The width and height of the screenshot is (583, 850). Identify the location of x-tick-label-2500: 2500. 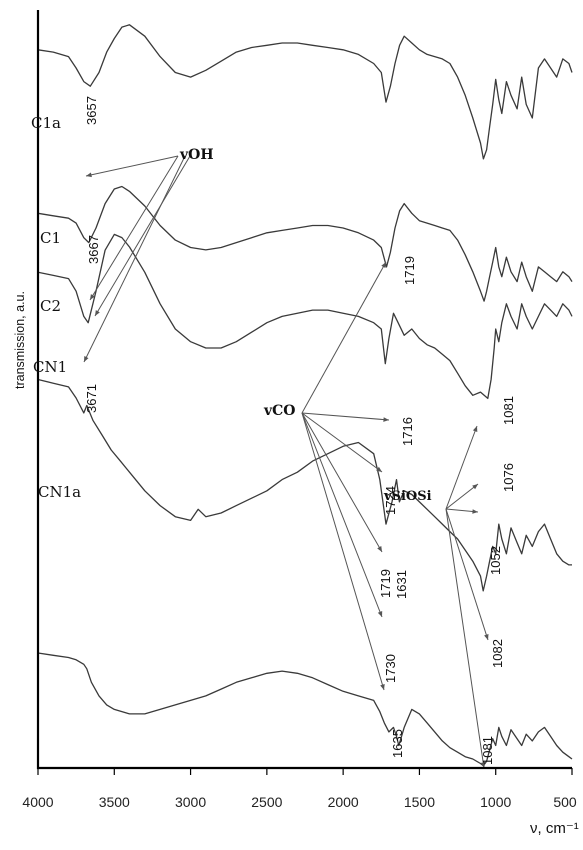
(266, 802).